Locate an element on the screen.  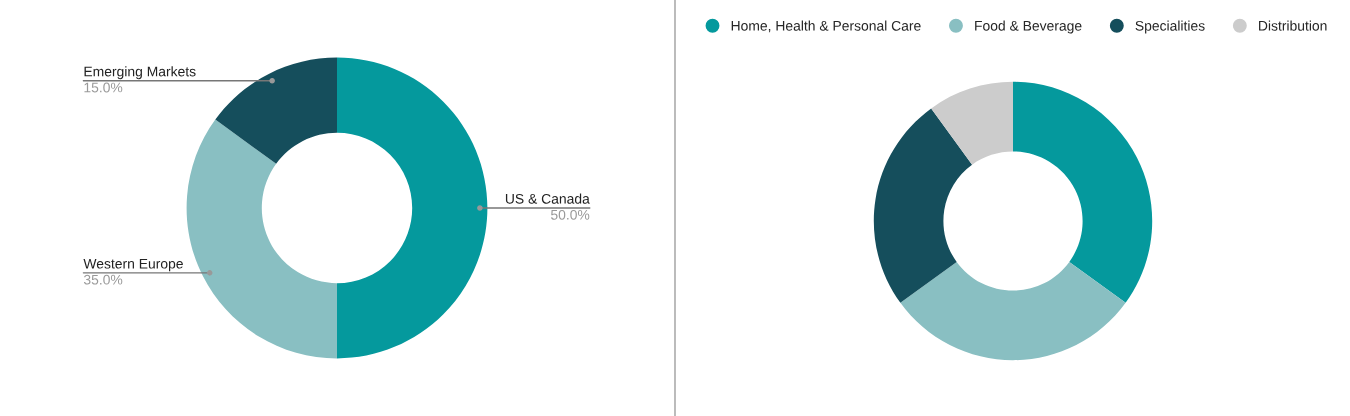
data-label: 35.0% is located at coordinates (103, 279).